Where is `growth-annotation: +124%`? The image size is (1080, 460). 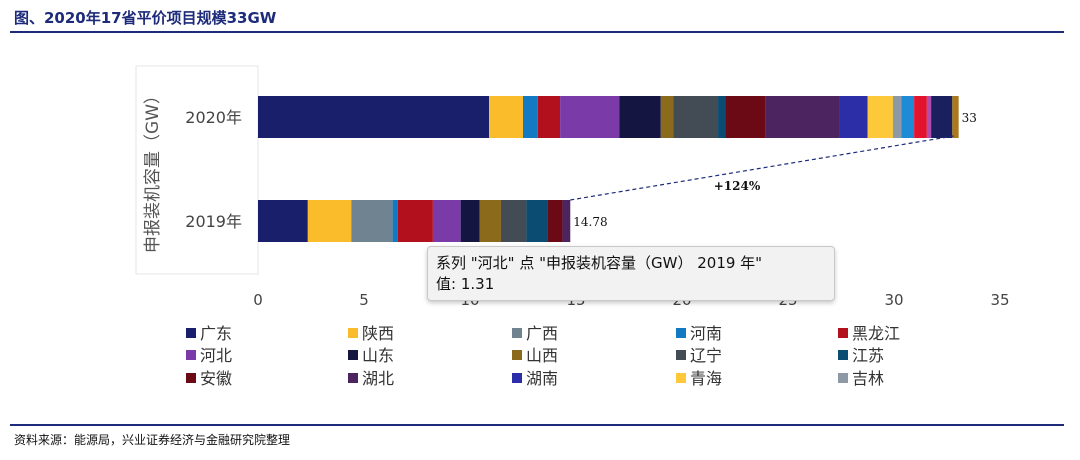 growth-annotation: +124% is located at coordinates (737, 186).